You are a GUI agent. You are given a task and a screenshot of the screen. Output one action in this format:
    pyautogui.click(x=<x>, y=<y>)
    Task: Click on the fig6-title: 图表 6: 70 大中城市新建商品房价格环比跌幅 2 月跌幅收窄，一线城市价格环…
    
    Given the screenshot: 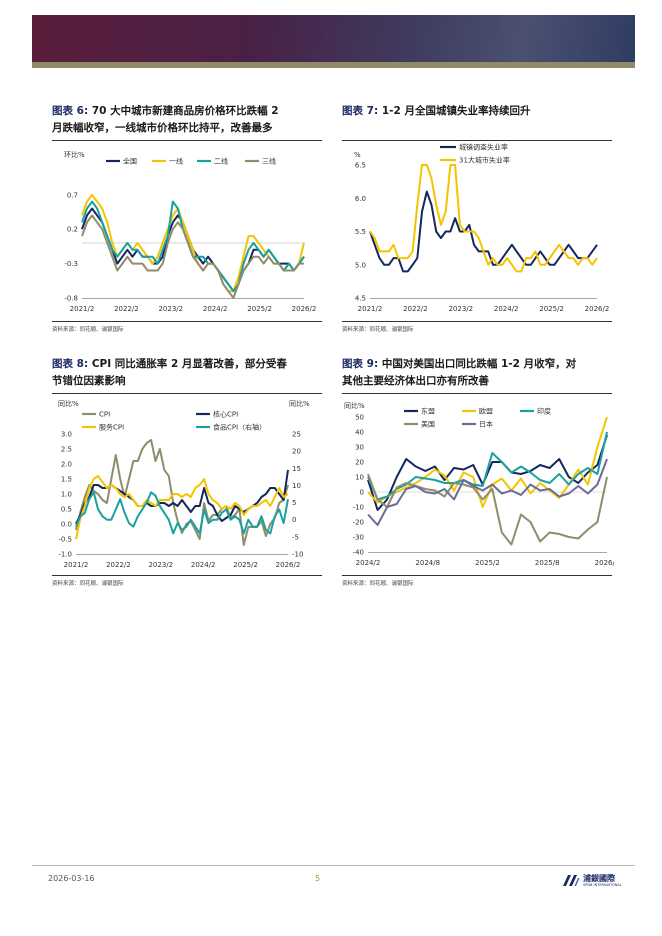 What is the action you would take?
    pyautogui.click(x=188, y=120)
    